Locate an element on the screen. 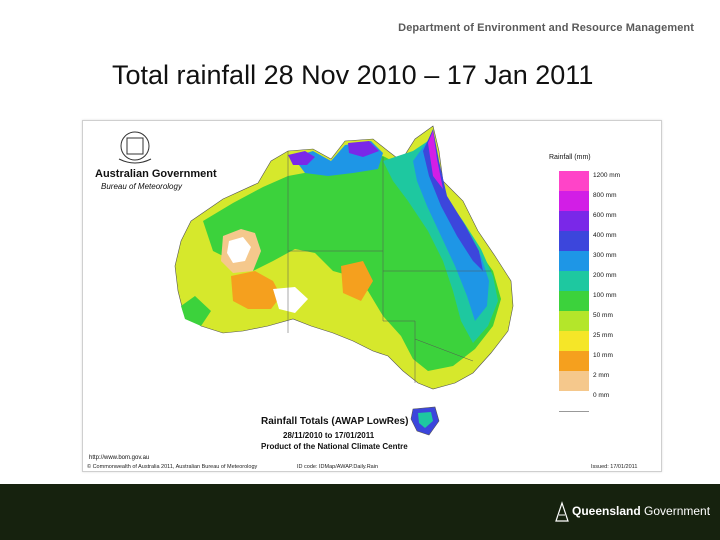 This screenshot has width=720, height=540. logo-line2: Bureau of Meteorology is located at coordinates (141, 186).